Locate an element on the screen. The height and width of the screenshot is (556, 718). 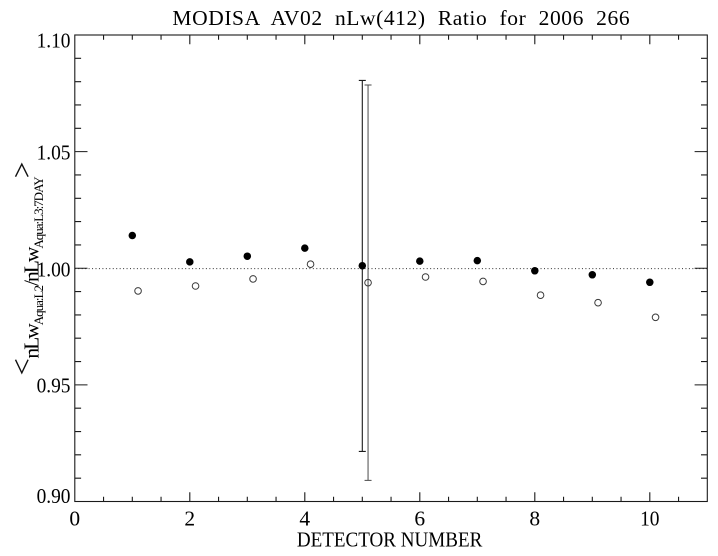
svg-text: 0 is located at coordinates (74, 519).